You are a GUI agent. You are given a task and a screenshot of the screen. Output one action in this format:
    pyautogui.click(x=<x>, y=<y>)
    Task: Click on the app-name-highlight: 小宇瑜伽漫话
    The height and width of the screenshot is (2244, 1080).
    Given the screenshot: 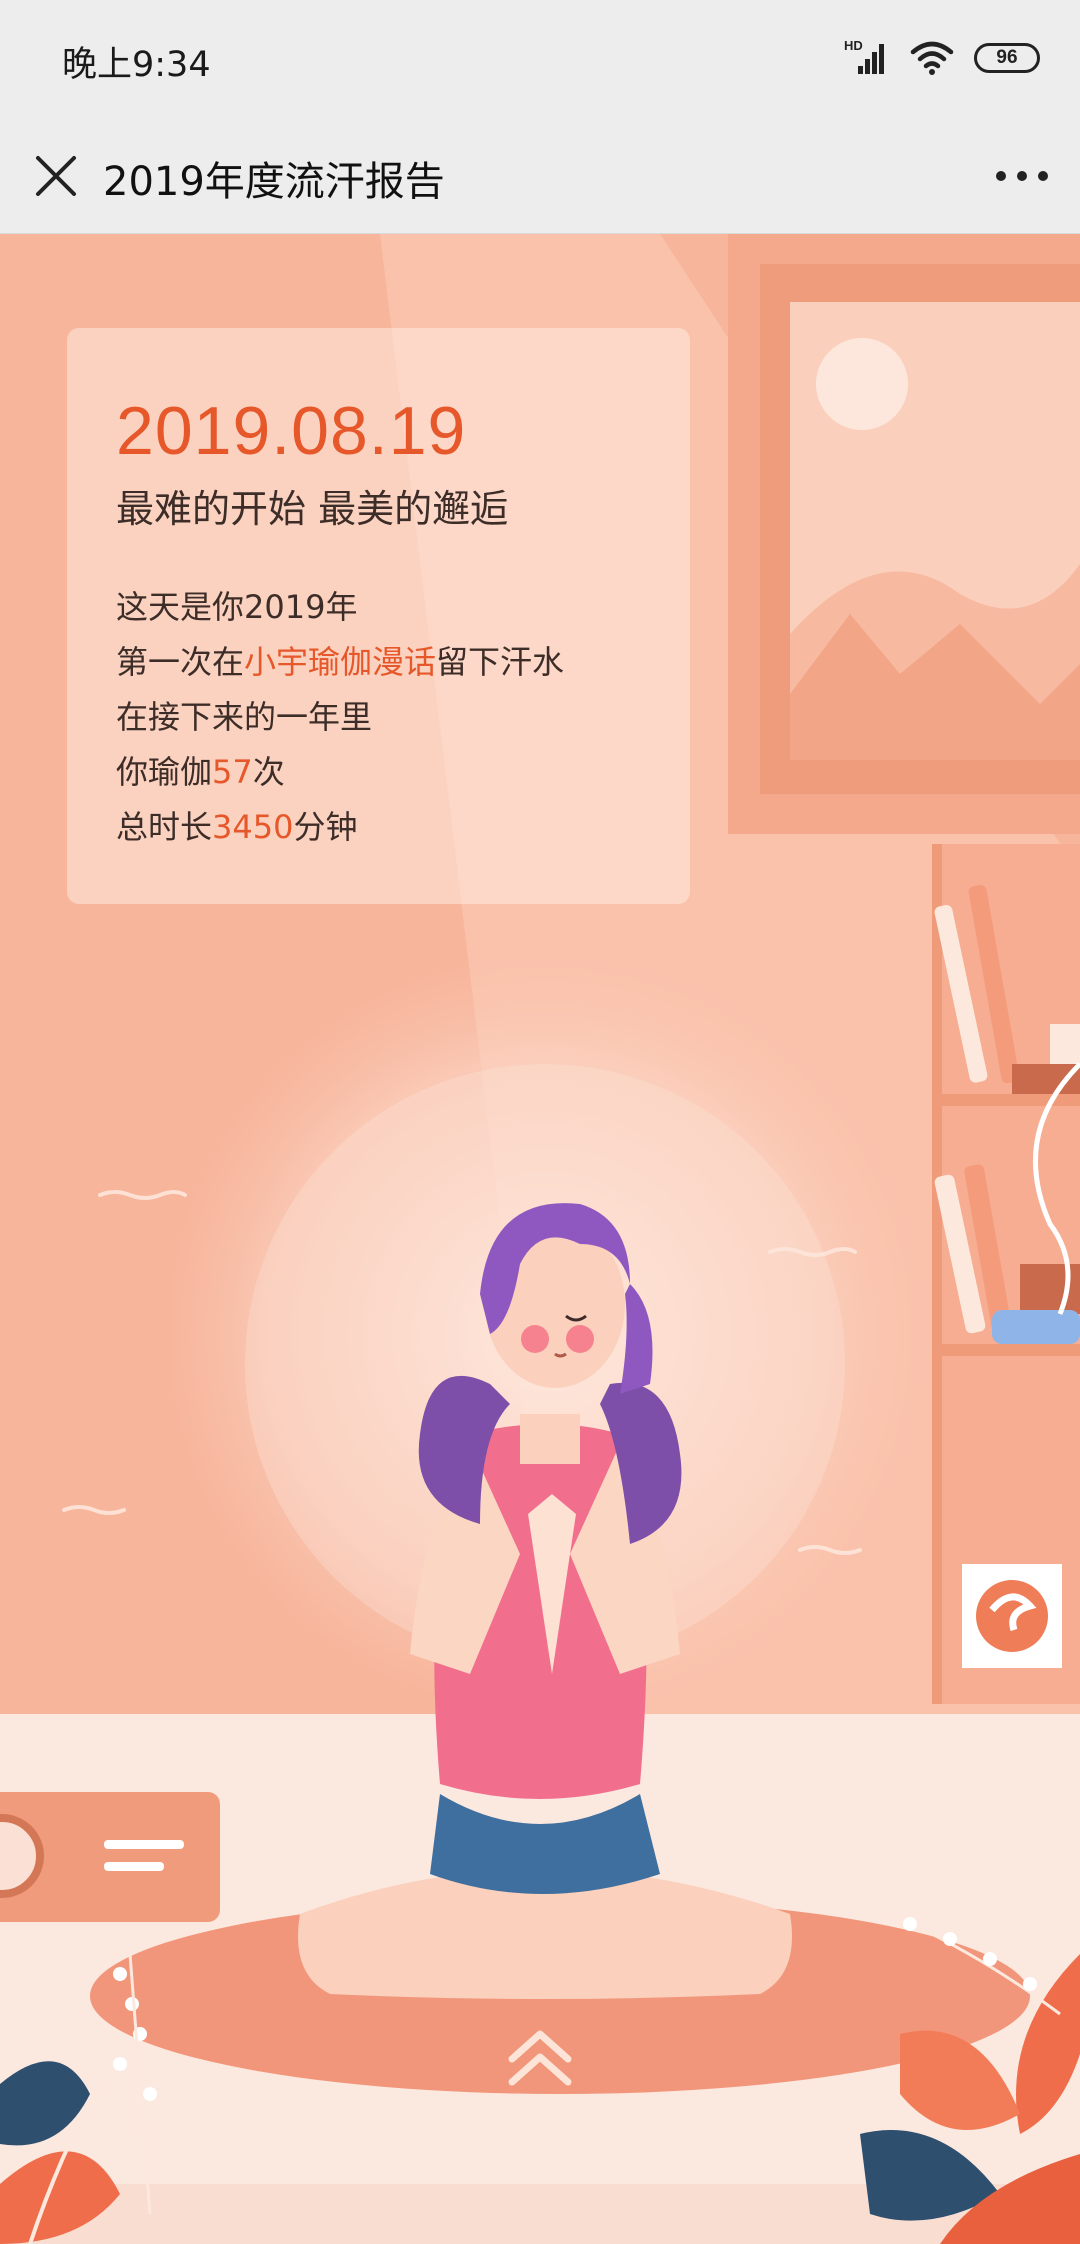 What is the action you would take?
    pyautogui.click(x=340, y=662)
    